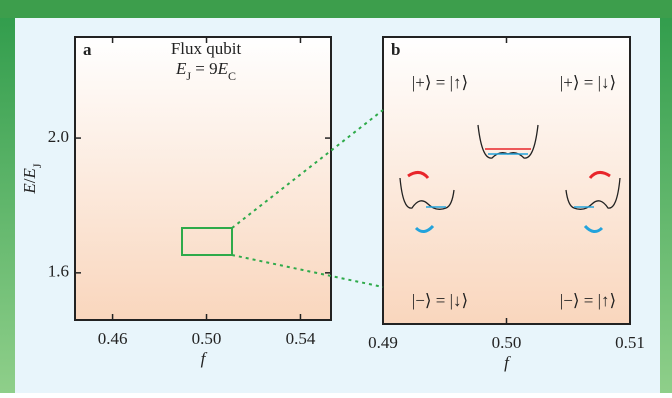  What do you see at coordinates (232, 76) in the screenshot?
I see `text-part: C` at bounding box center [232, 76].